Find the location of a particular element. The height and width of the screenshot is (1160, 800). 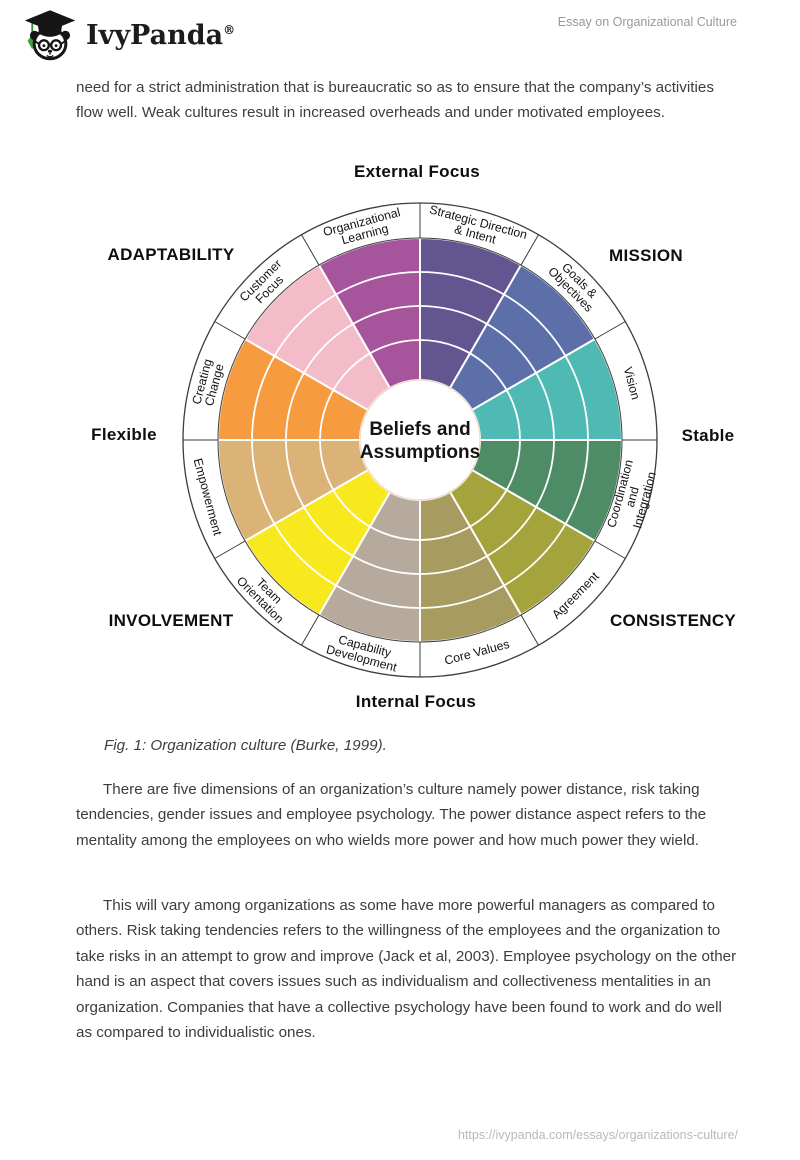

center-label: Beliefs and Assumptions is located at coordinates (420, 441).